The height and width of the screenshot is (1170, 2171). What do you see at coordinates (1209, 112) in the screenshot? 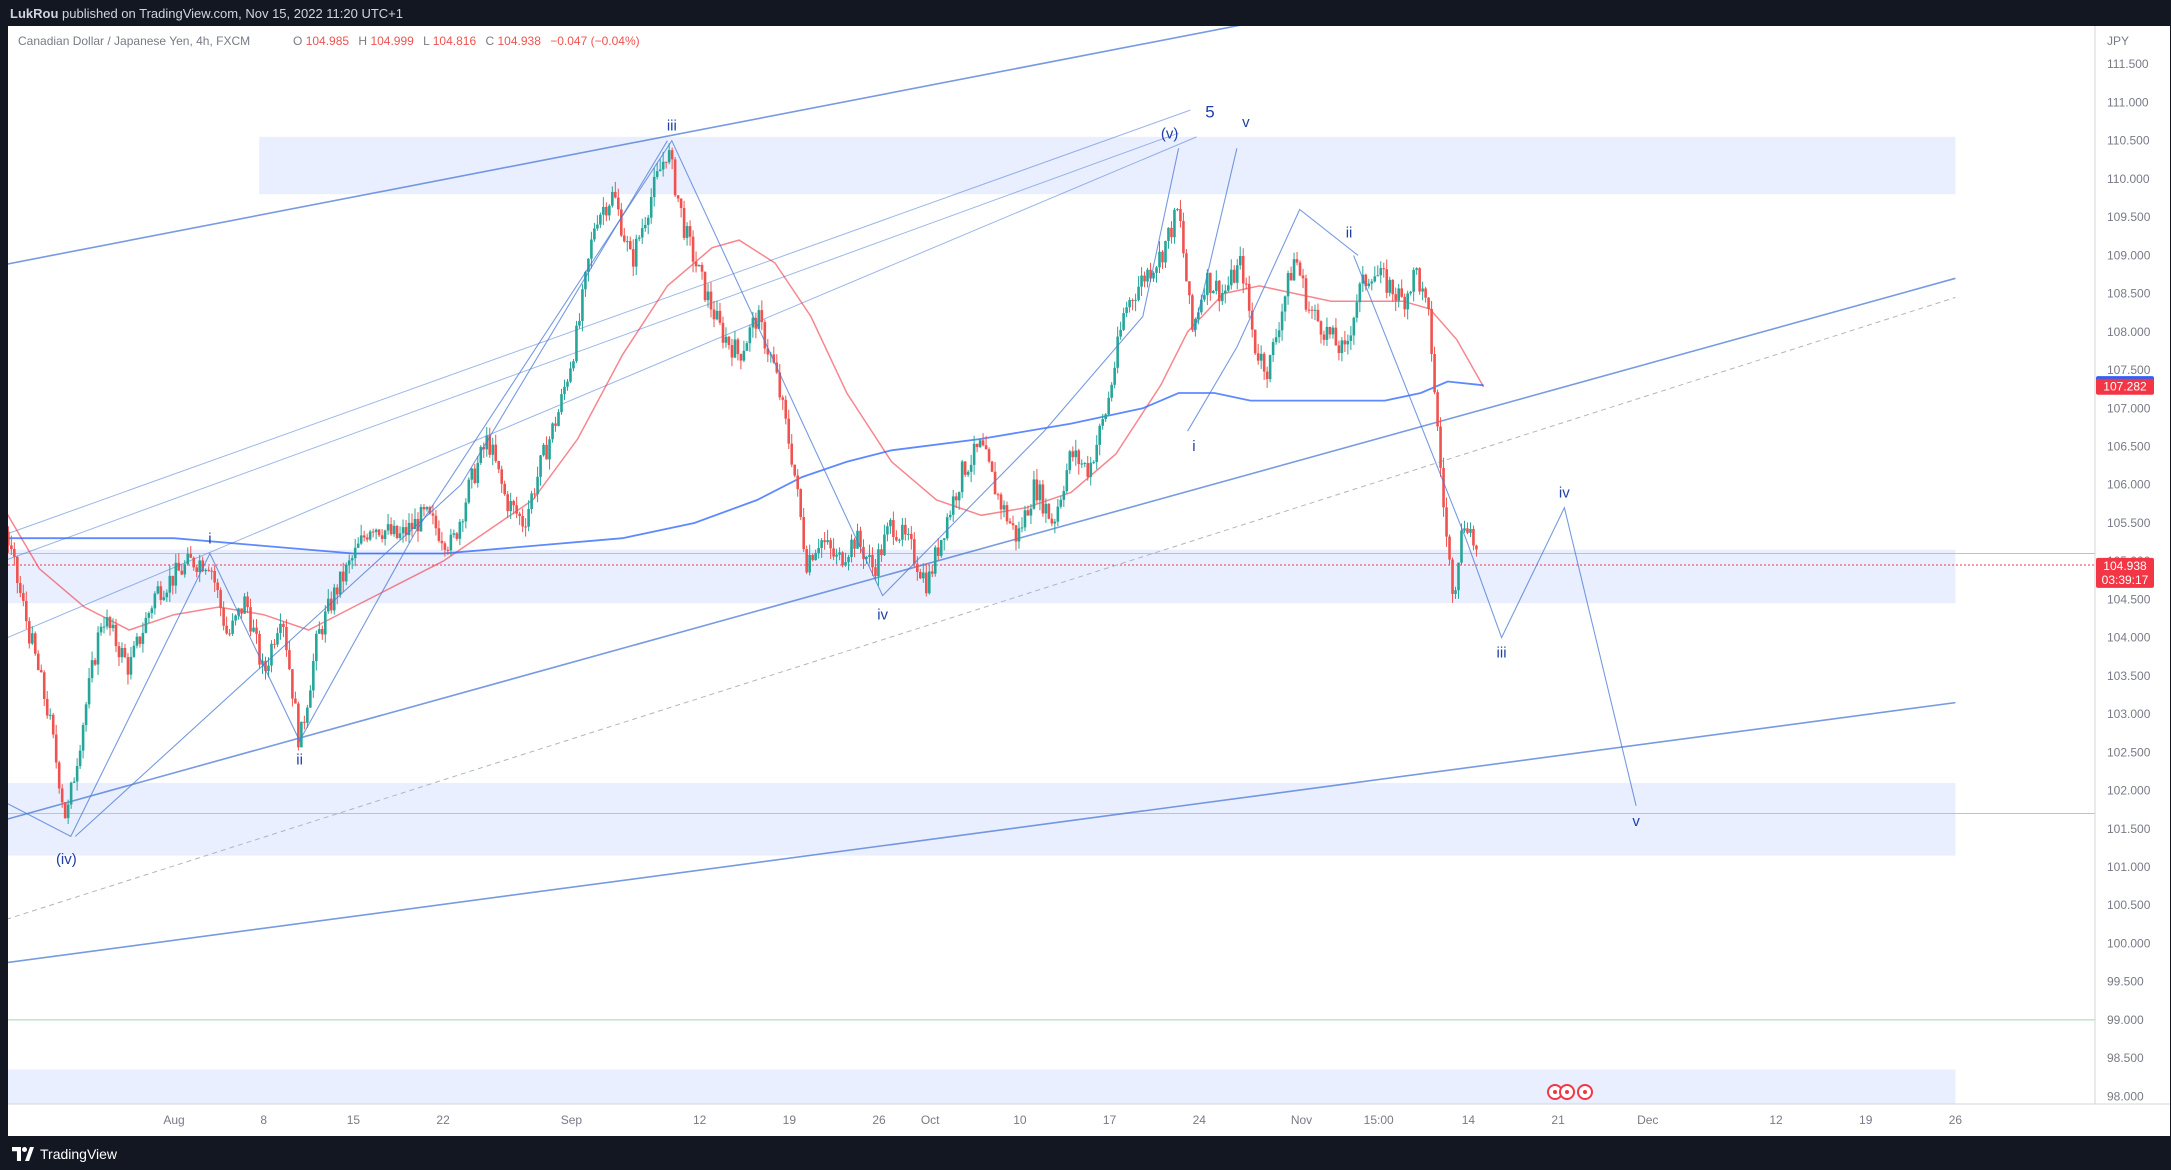
I see `wave-label: 5` at bounding box center [1209, 112].